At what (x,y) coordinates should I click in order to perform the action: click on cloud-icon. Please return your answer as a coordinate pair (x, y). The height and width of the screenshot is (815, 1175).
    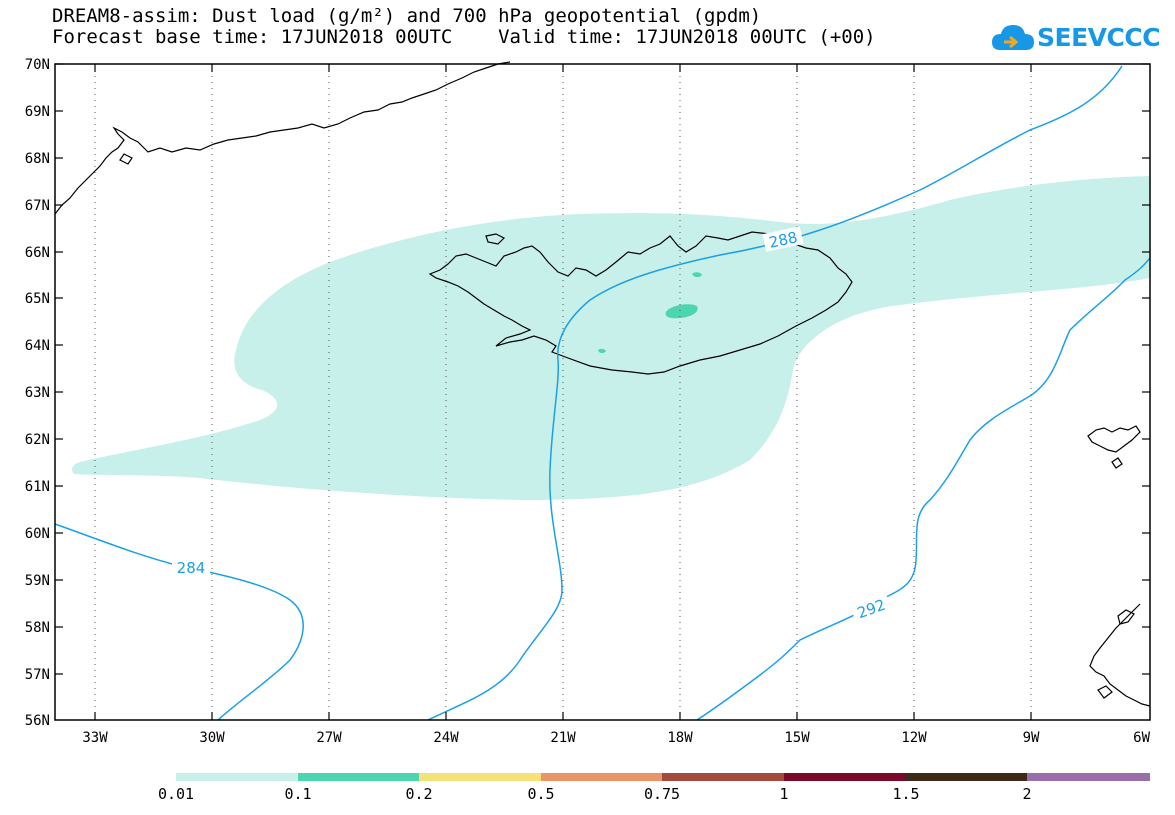
    Looking at the image, I should click on (1013, 37).